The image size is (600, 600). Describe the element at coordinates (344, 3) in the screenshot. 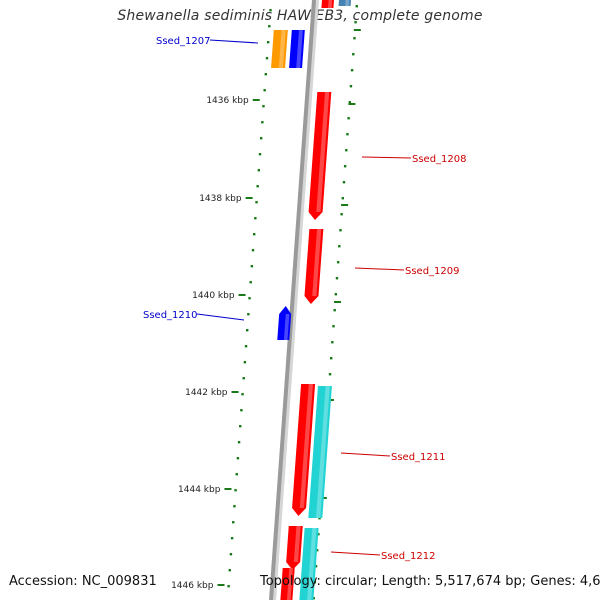

I see `gene-top-steel` at that location.